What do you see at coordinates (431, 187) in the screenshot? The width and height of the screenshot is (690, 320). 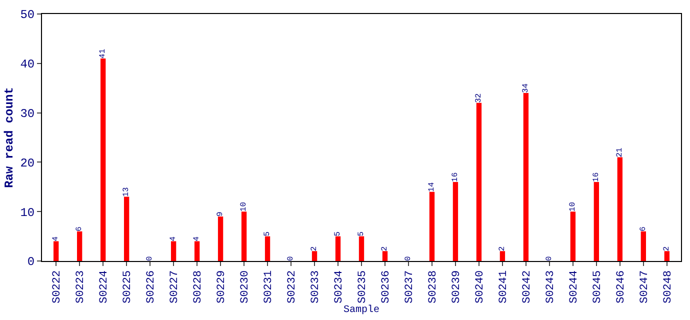 I see `data-label: 14` at bounding box center [431, 187].